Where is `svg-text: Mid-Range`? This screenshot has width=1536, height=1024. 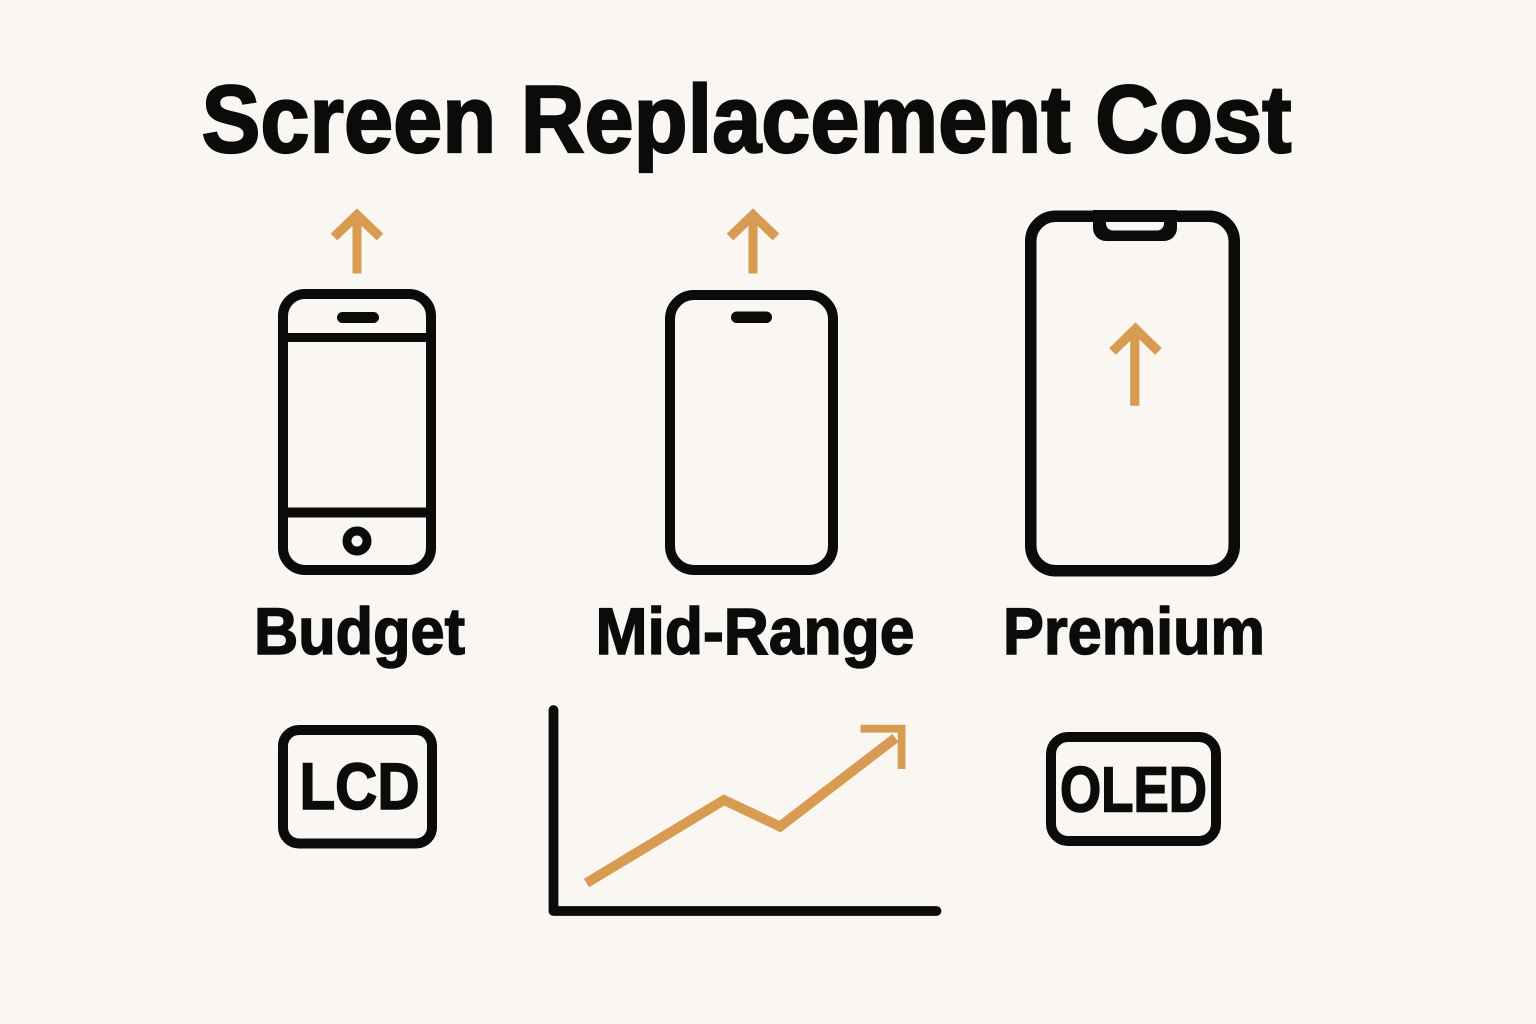
svg-text: Mid-Range is located at coordinates (755, 631).